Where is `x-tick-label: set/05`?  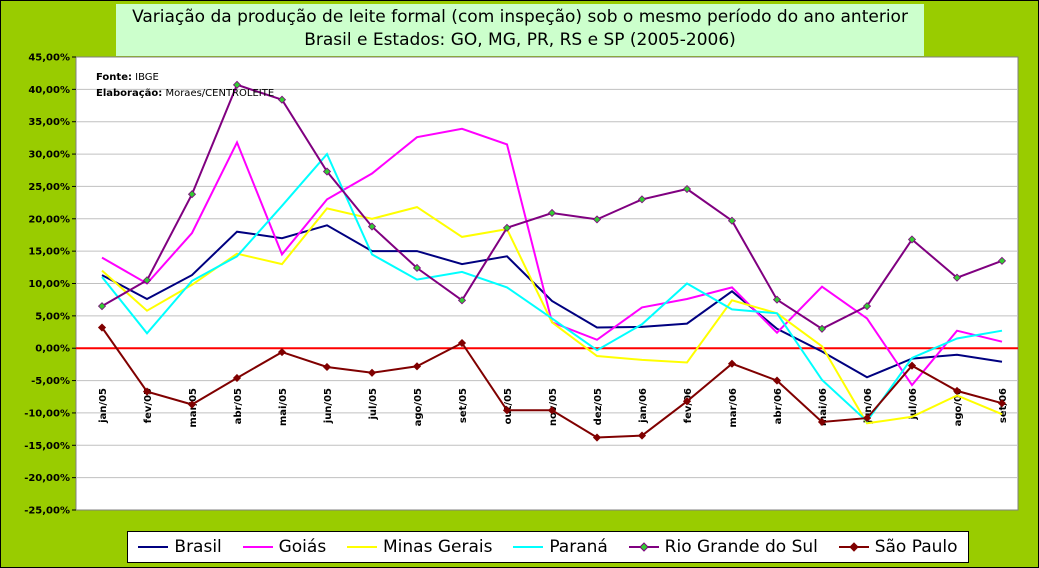
x-tick-label: set/05 is located at coordinates (463, 405).